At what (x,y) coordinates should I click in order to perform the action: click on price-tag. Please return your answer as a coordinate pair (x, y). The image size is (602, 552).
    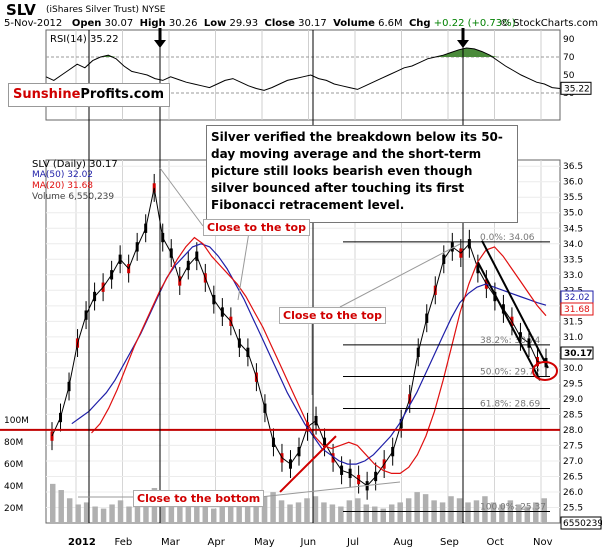
    Looking at the image, I should click on (577, 353).